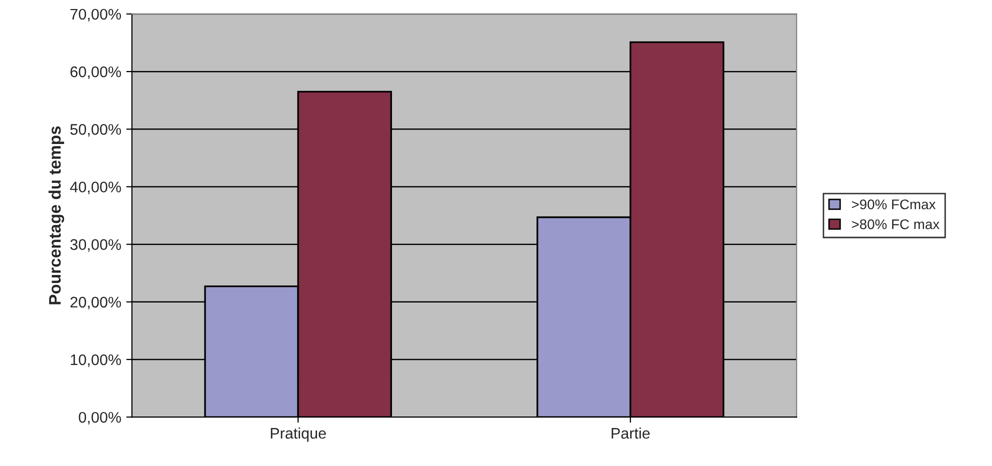  I want to click on y-tick-label: 30,00%, so click(95, 245).